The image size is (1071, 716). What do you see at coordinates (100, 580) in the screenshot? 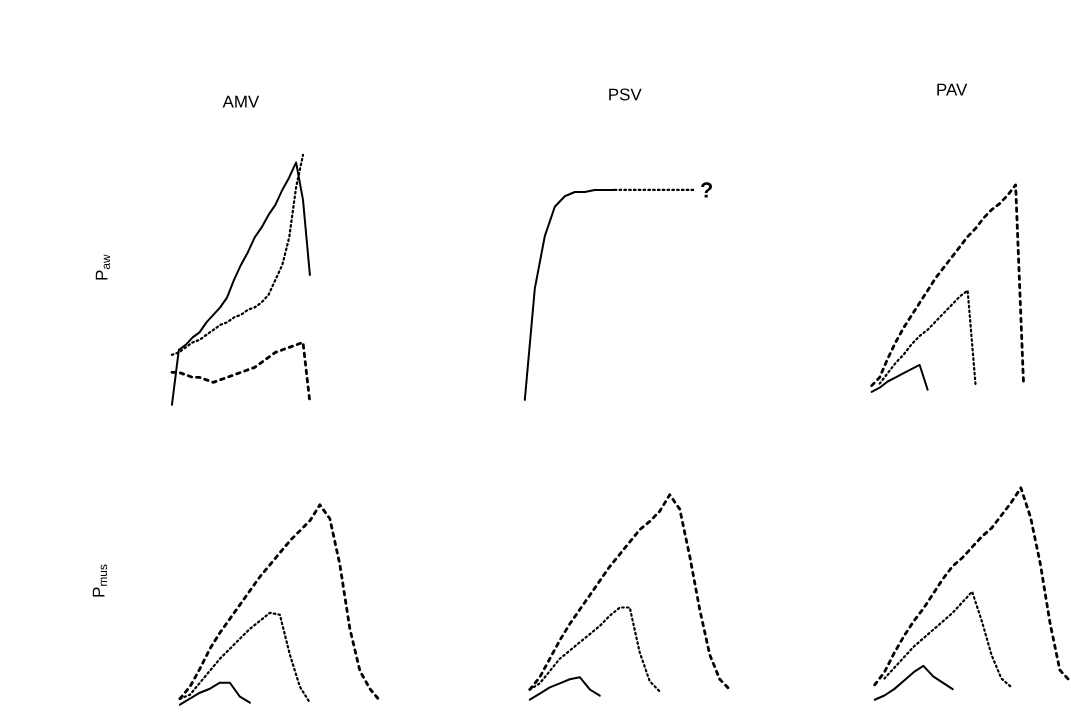
I see `y-axis-title: P$_{mus}$` at bounding box center [100, 580].